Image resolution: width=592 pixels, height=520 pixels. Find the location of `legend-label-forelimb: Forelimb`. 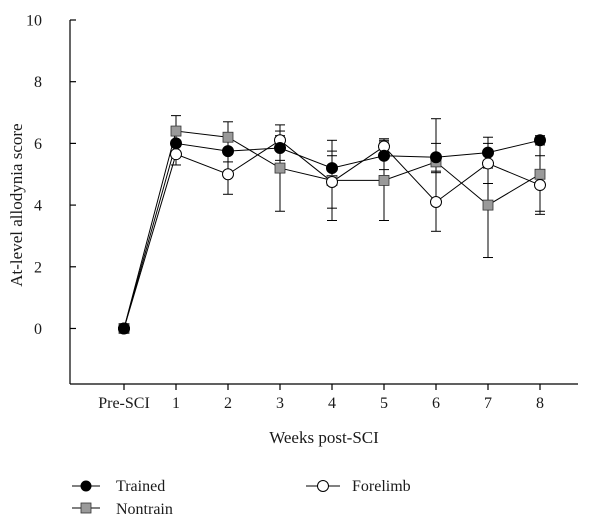

legend-label-forelimb: Forelimb is located at coordinates (381, 486).